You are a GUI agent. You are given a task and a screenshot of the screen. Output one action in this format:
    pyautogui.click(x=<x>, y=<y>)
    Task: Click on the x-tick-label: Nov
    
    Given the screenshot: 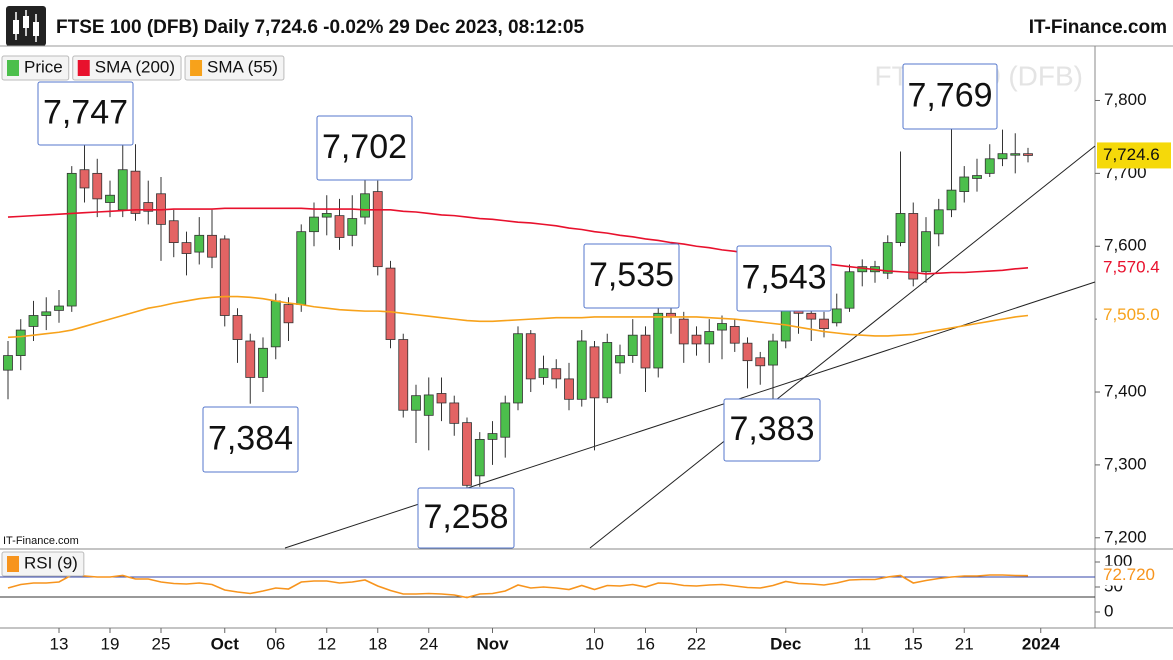 What is the action you would take?
    pyautogui.click(x=492, y=643)
    